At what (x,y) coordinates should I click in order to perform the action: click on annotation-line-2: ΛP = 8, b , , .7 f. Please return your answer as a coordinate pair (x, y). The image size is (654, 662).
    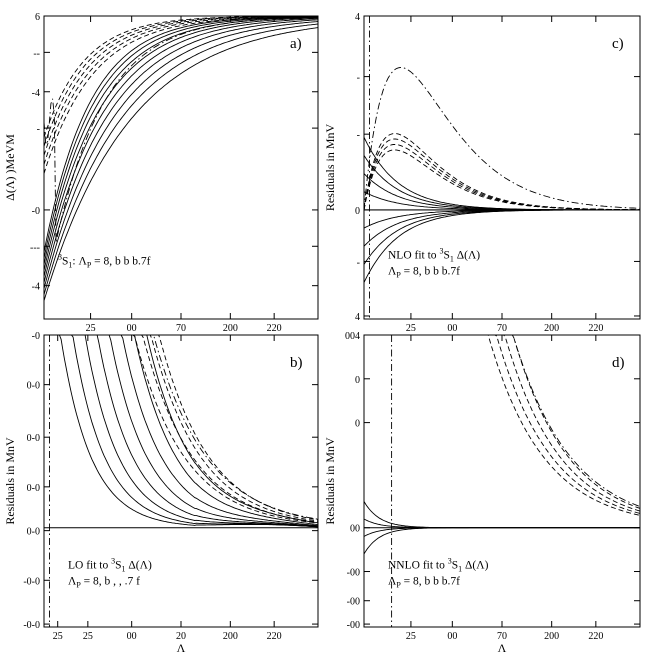
    Looking at the image, I should click on (104, 583).